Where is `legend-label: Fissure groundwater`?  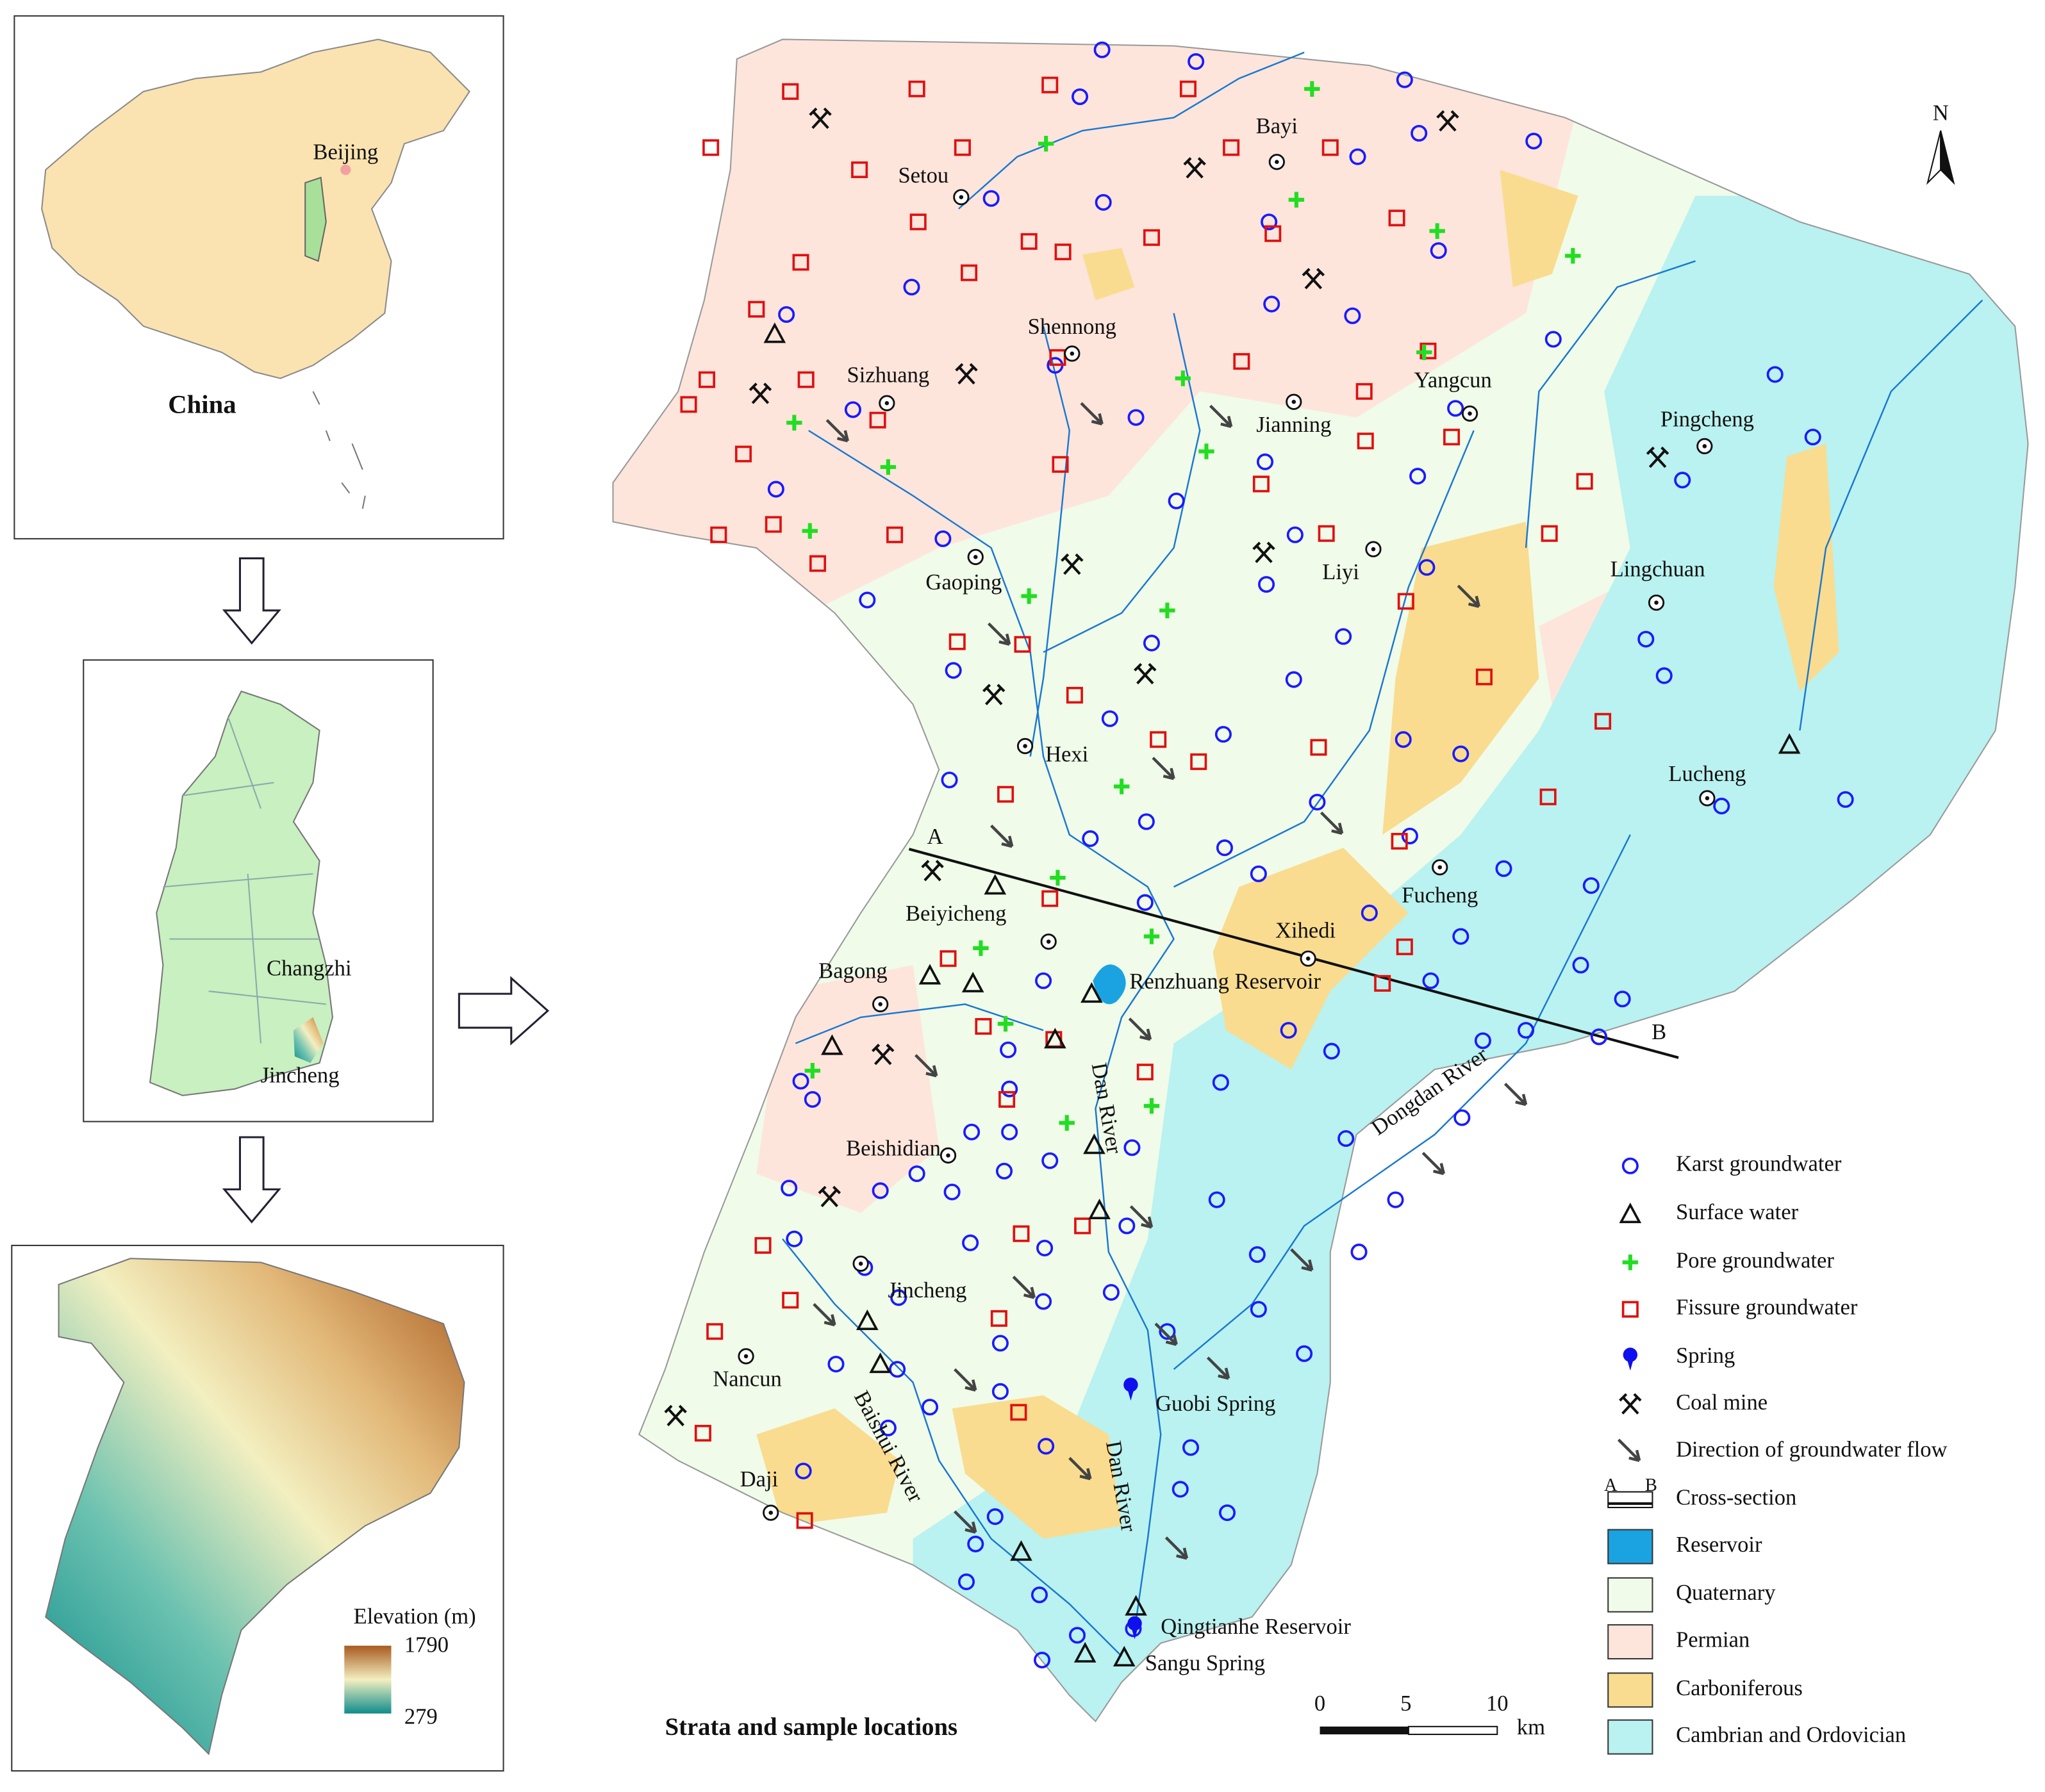 legend-label: Fissure groundwater is located at coordinates (1767, 1307).